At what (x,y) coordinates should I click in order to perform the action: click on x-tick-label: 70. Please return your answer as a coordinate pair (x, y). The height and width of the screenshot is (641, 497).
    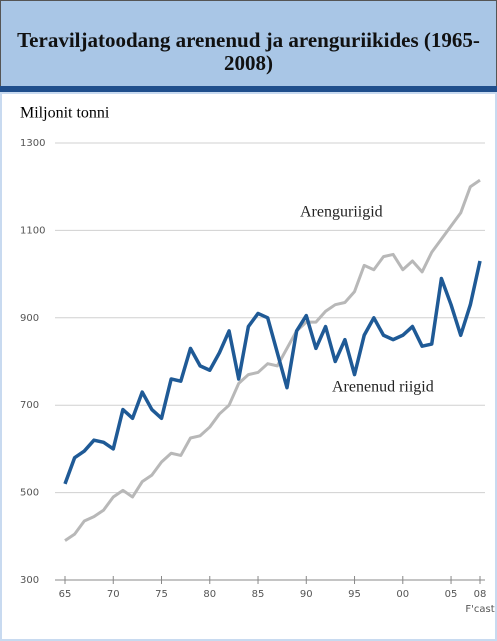
    Looking at the image, I should click on (113, 594).